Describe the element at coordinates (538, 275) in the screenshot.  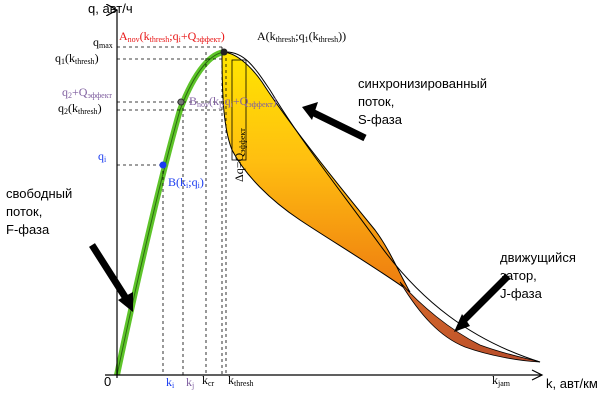
I see `jam-caption: движущийся затор, J-фаза` at that location.